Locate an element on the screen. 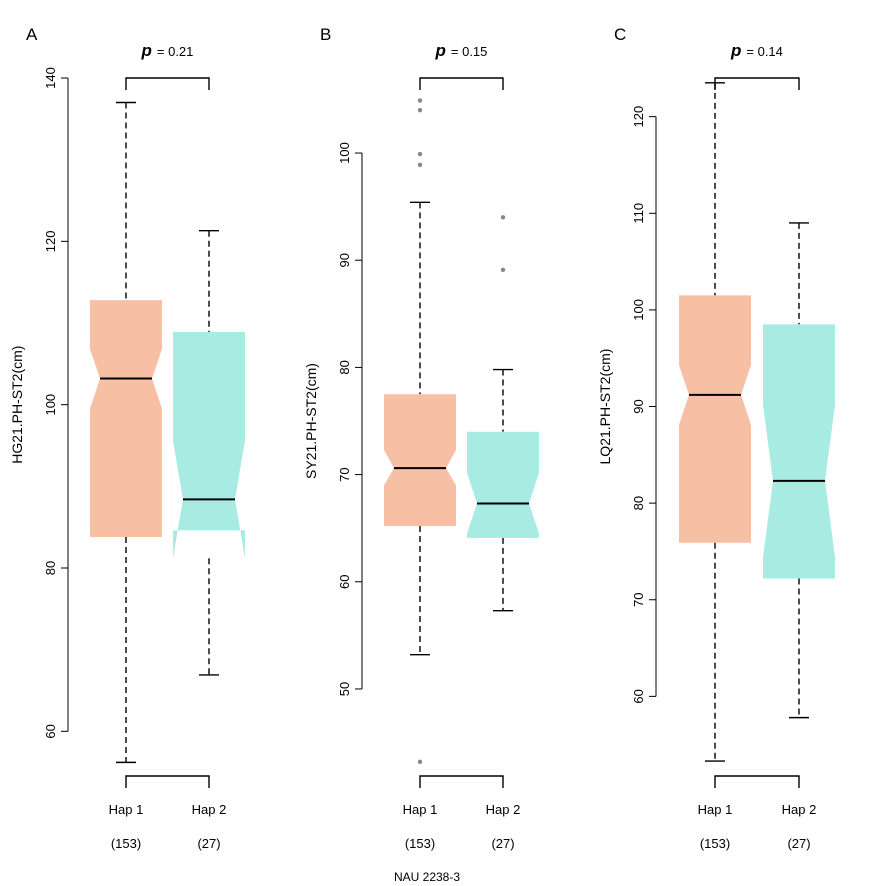 Image resolution: width=886 pixels, height=886 pixels. y-tick-label: 50 is located at coordinates (344, 689).